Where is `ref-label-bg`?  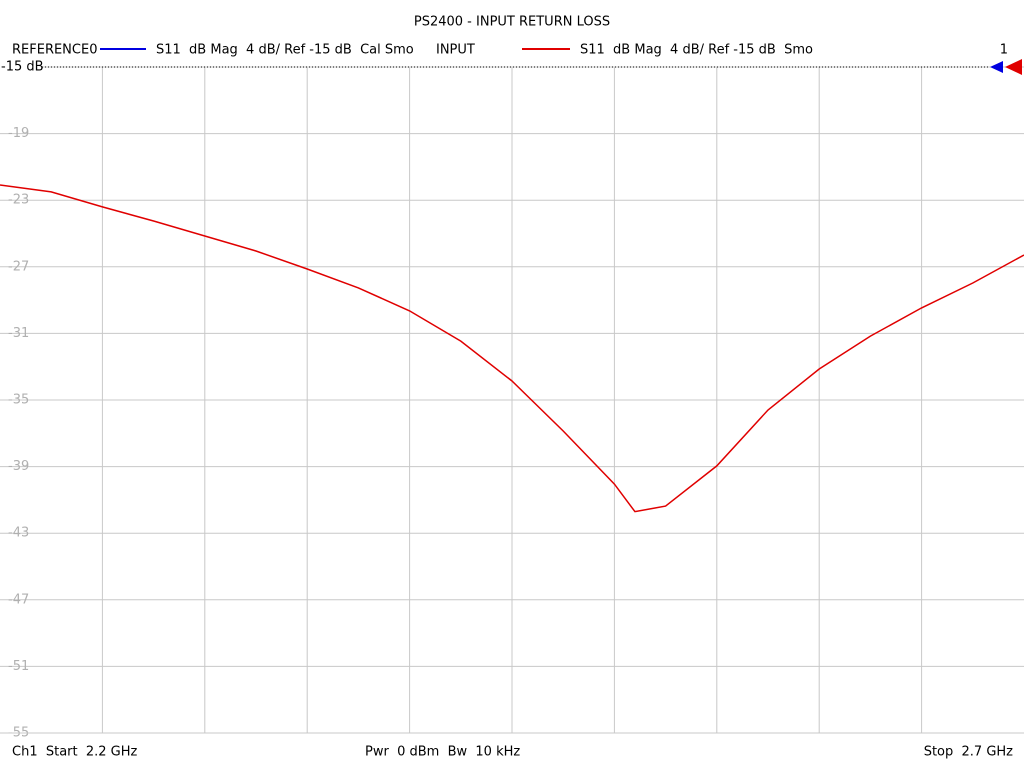
ref-label-bg is located at coordinates (21, 66).